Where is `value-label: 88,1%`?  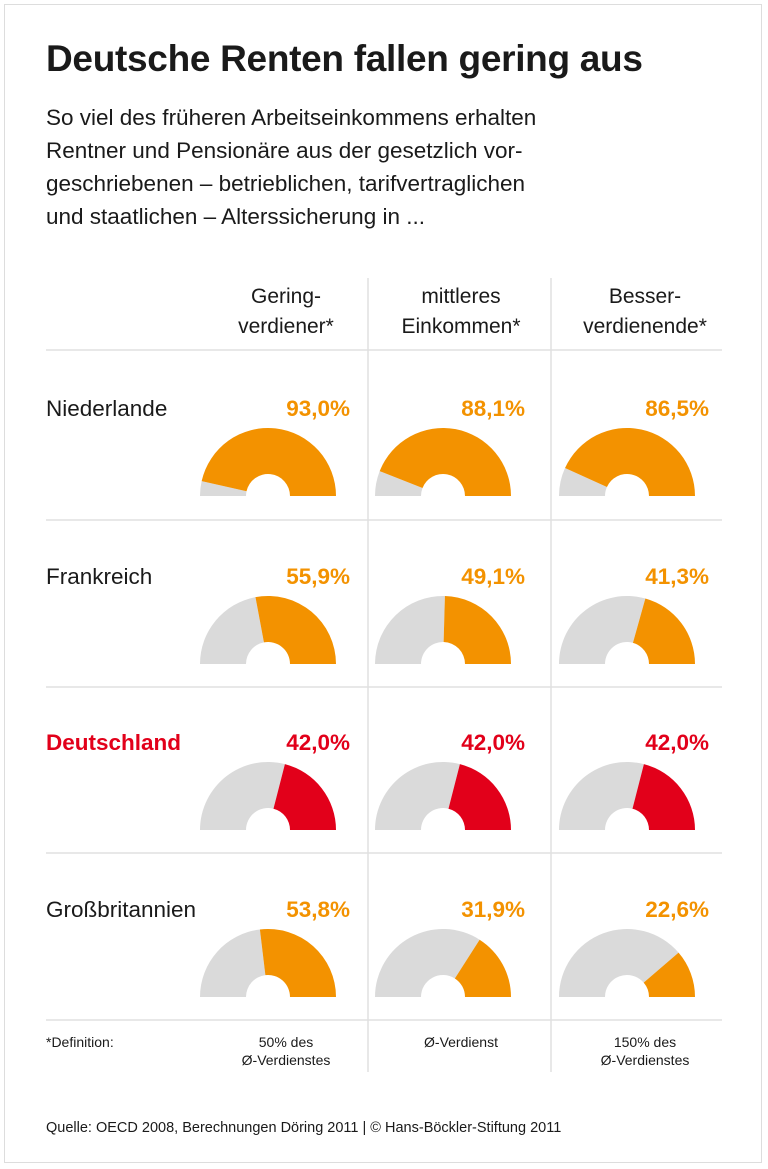 value-label: 88,1% is located at coordinates (493, 408).